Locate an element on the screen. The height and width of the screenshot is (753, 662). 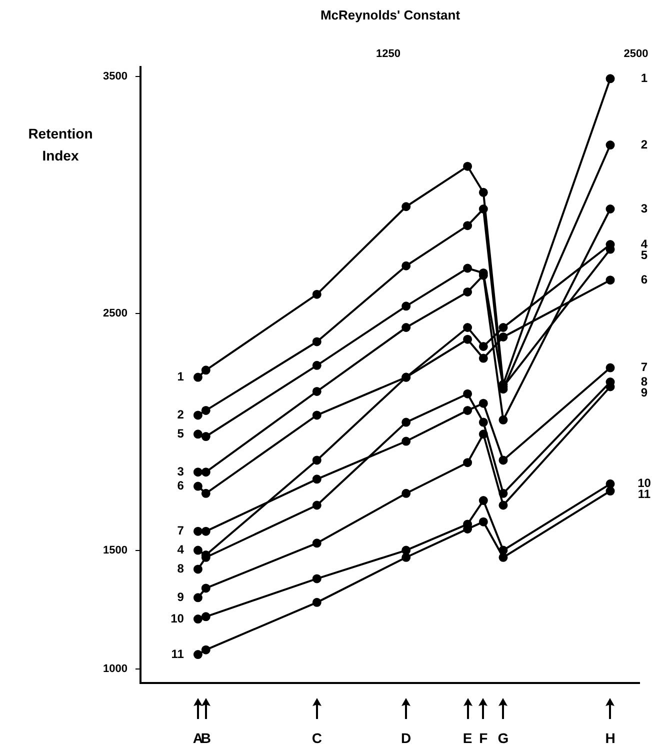
text: 7 is located at coordinates (644, 367).